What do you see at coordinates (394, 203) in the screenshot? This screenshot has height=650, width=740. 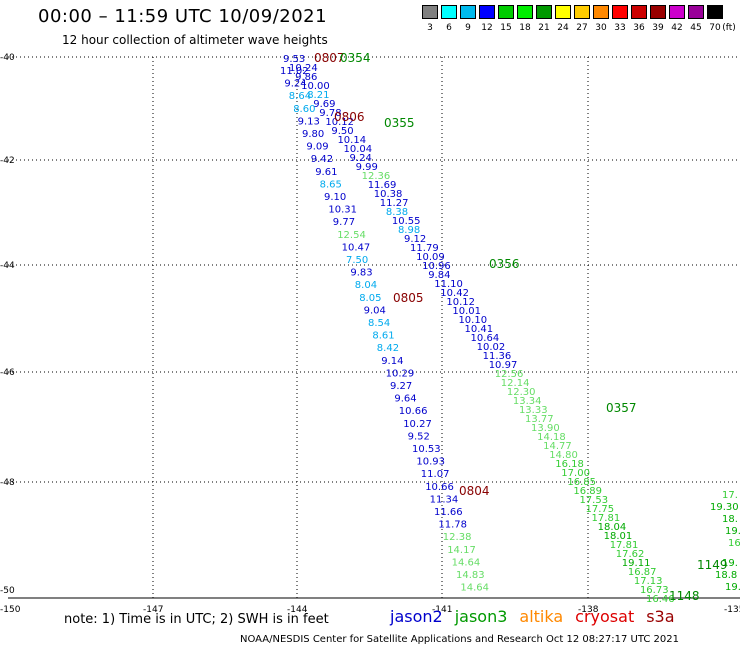 I see `wave-height-value: 11.27` at bounding box center [394, 203].